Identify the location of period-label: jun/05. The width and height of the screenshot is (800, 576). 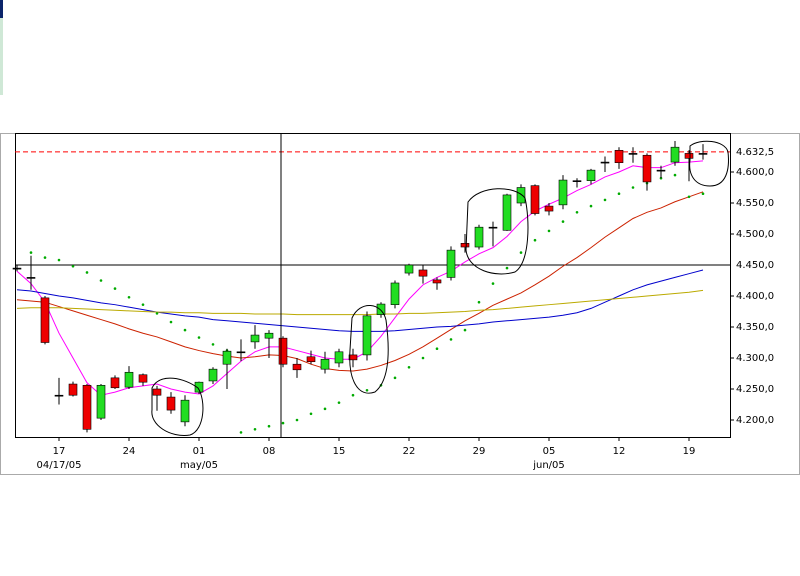
(548, 465).